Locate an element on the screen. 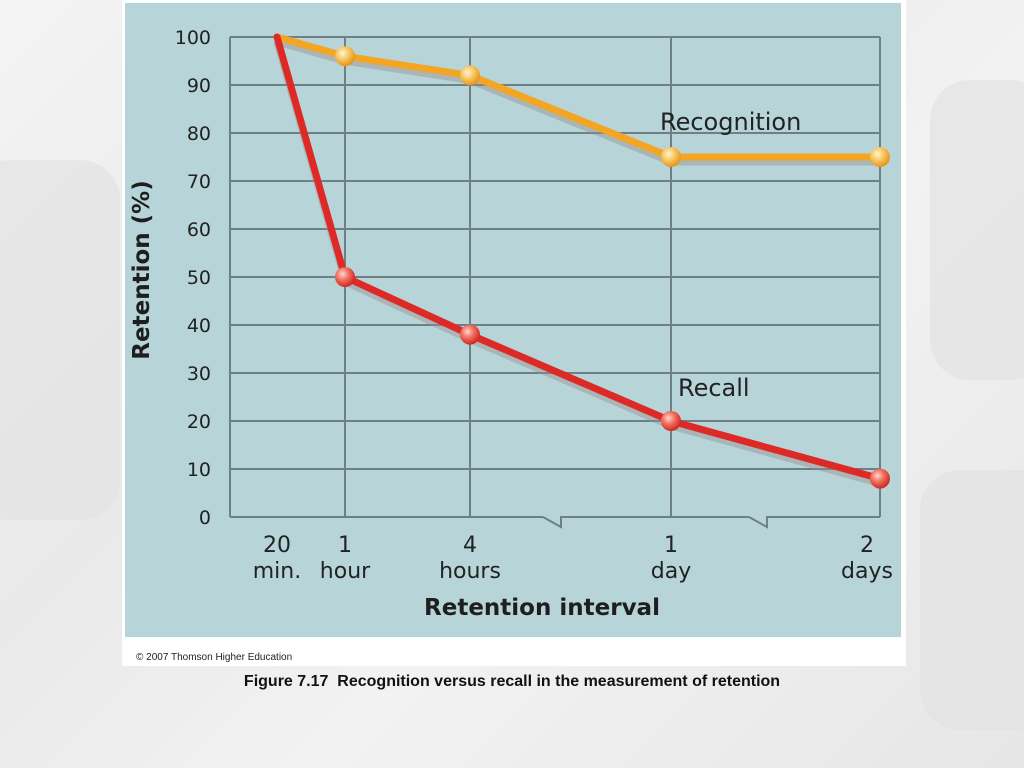  y-tick-label: 50 is located at coordinates (199, 278).